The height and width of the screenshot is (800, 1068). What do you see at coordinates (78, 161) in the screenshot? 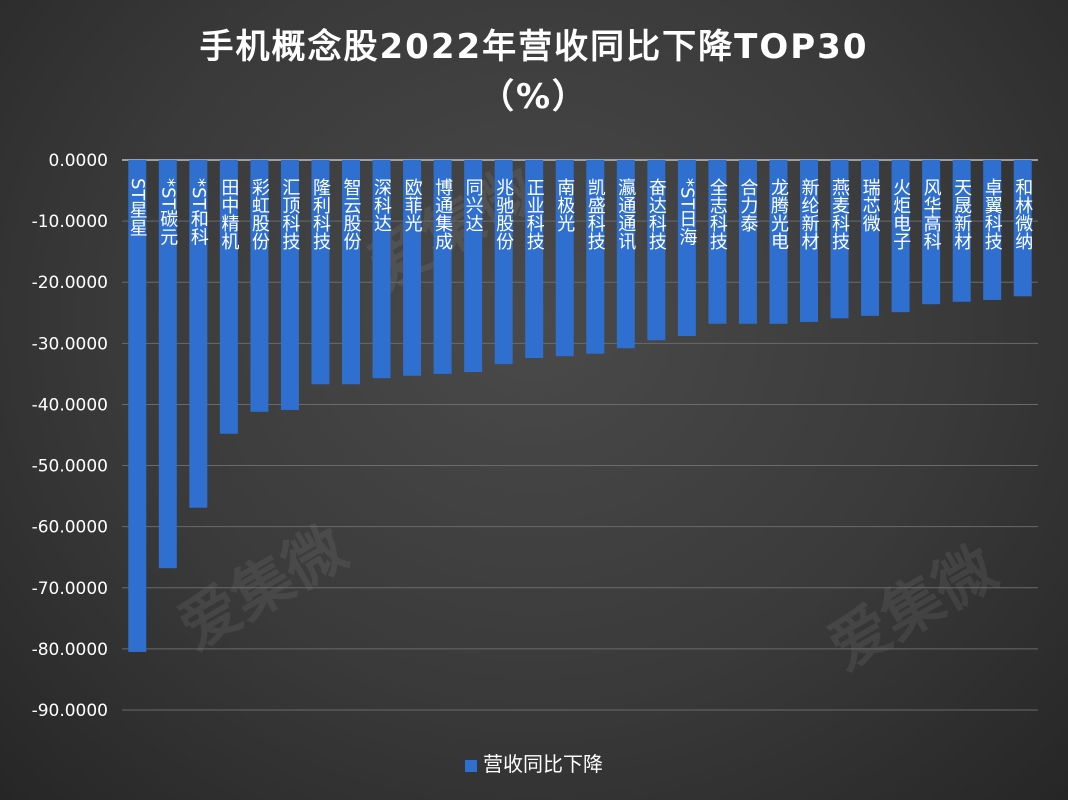
I see `y-tick-label: 0.0000` at bounding box center [78, 161].